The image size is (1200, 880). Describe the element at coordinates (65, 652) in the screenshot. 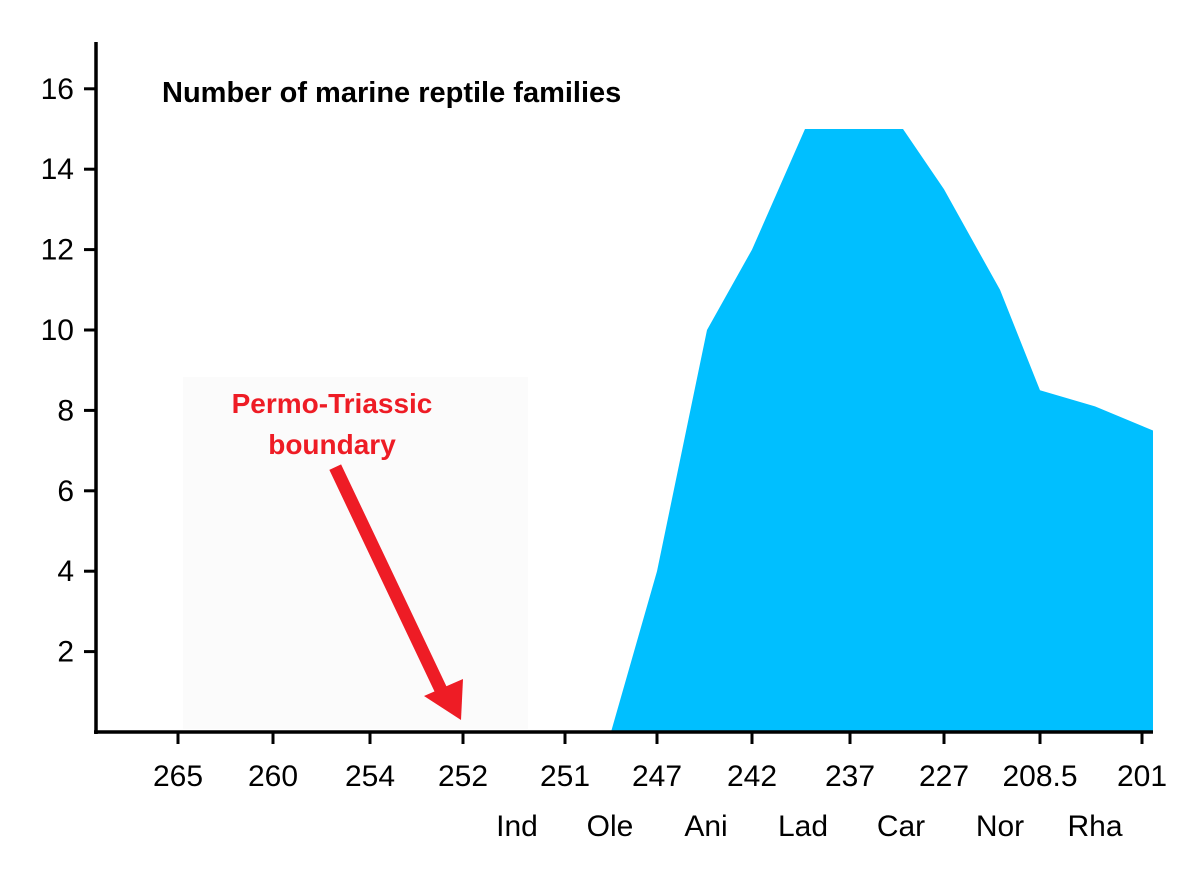

I see `y-tick-label: 2` at that location.